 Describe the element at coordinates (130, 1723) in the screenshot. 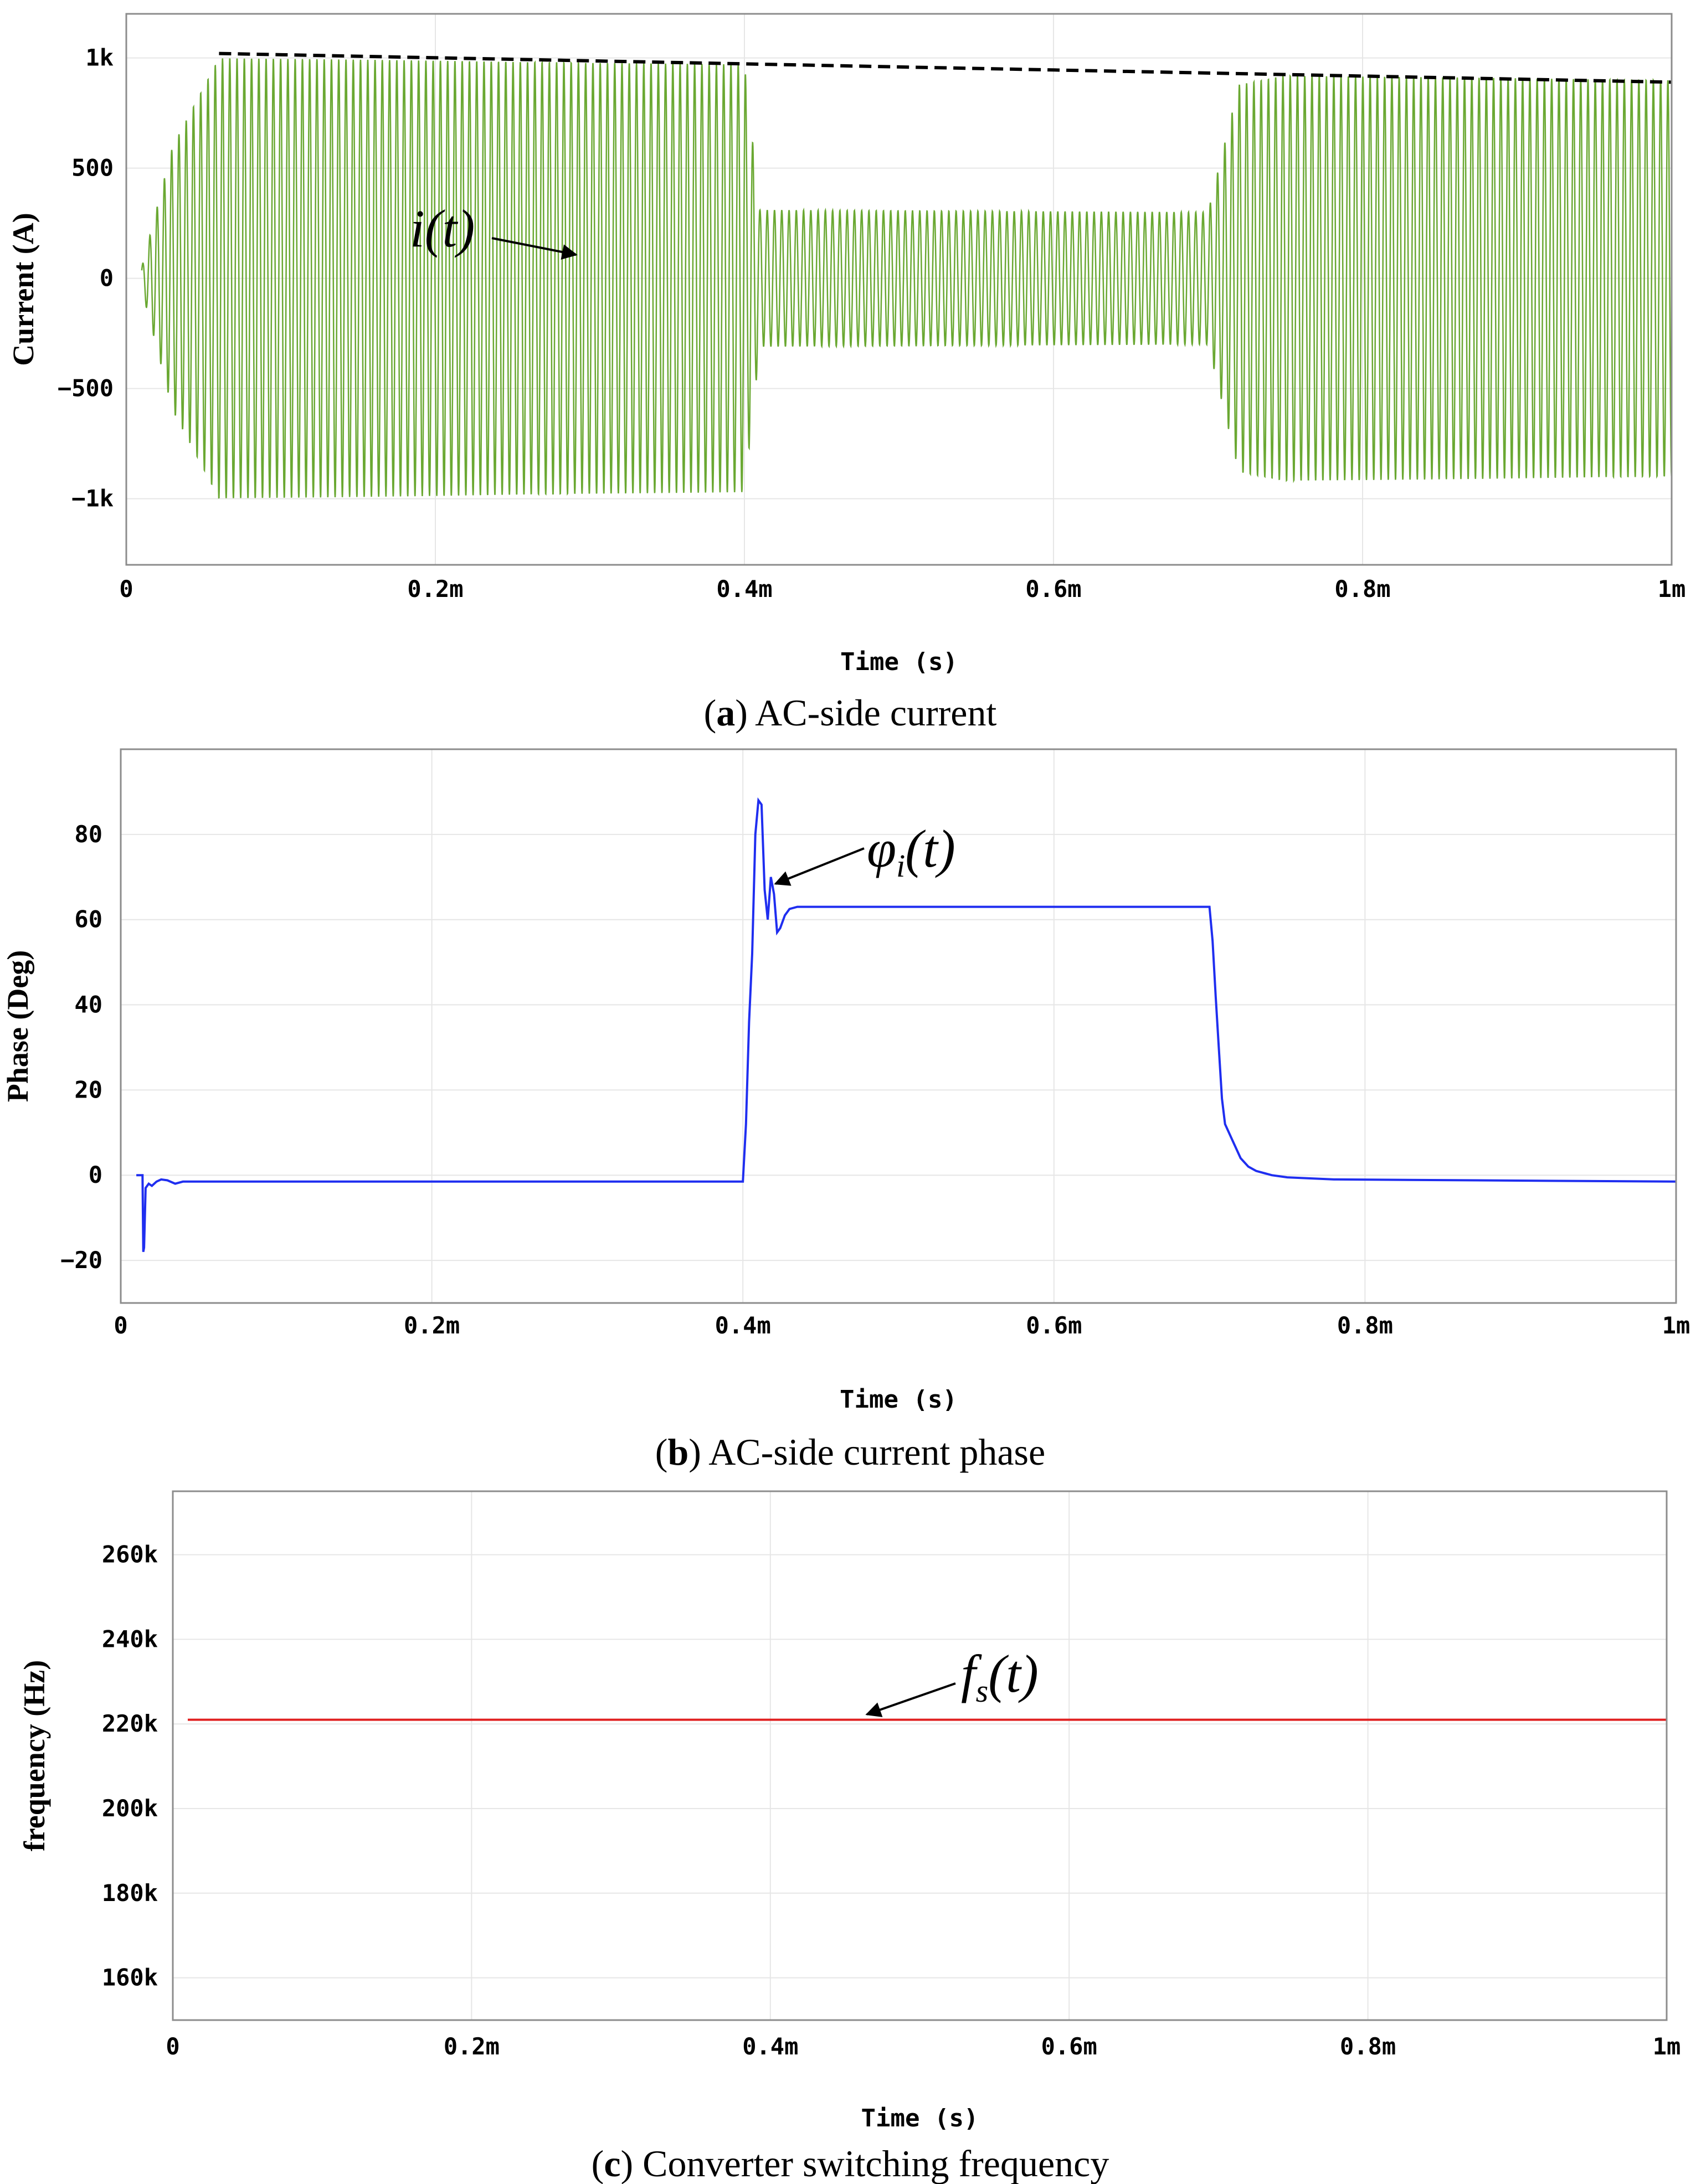

I see `y-tick-label: 220k` at that location.